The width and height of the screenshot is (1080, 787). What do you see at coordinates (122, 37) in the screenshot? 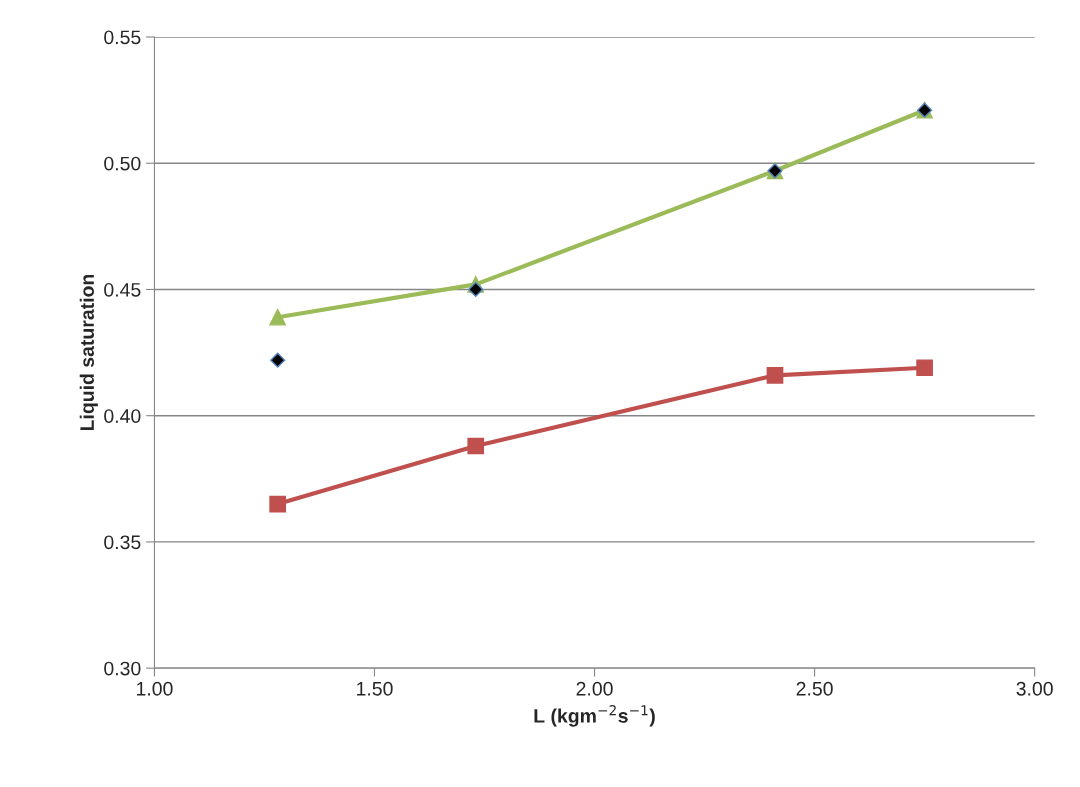
I see `y-tick-label: 0.55` at bounding box center [122, 37].